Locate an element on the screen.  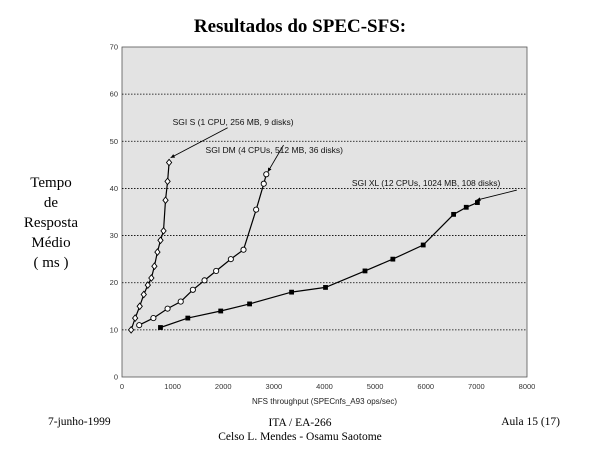
y-tick-label: 70 is located at coordinates (114, 47).